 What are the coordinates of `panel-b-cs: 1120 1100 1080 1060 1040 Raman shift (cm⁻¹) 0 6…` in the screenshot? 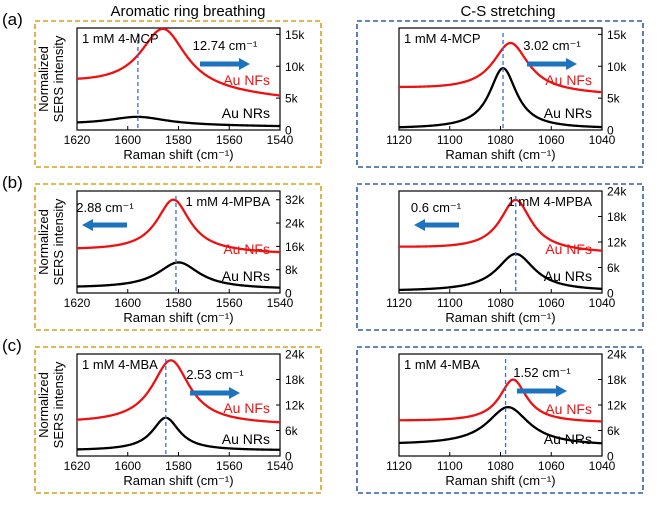 It's located at (500, 257).